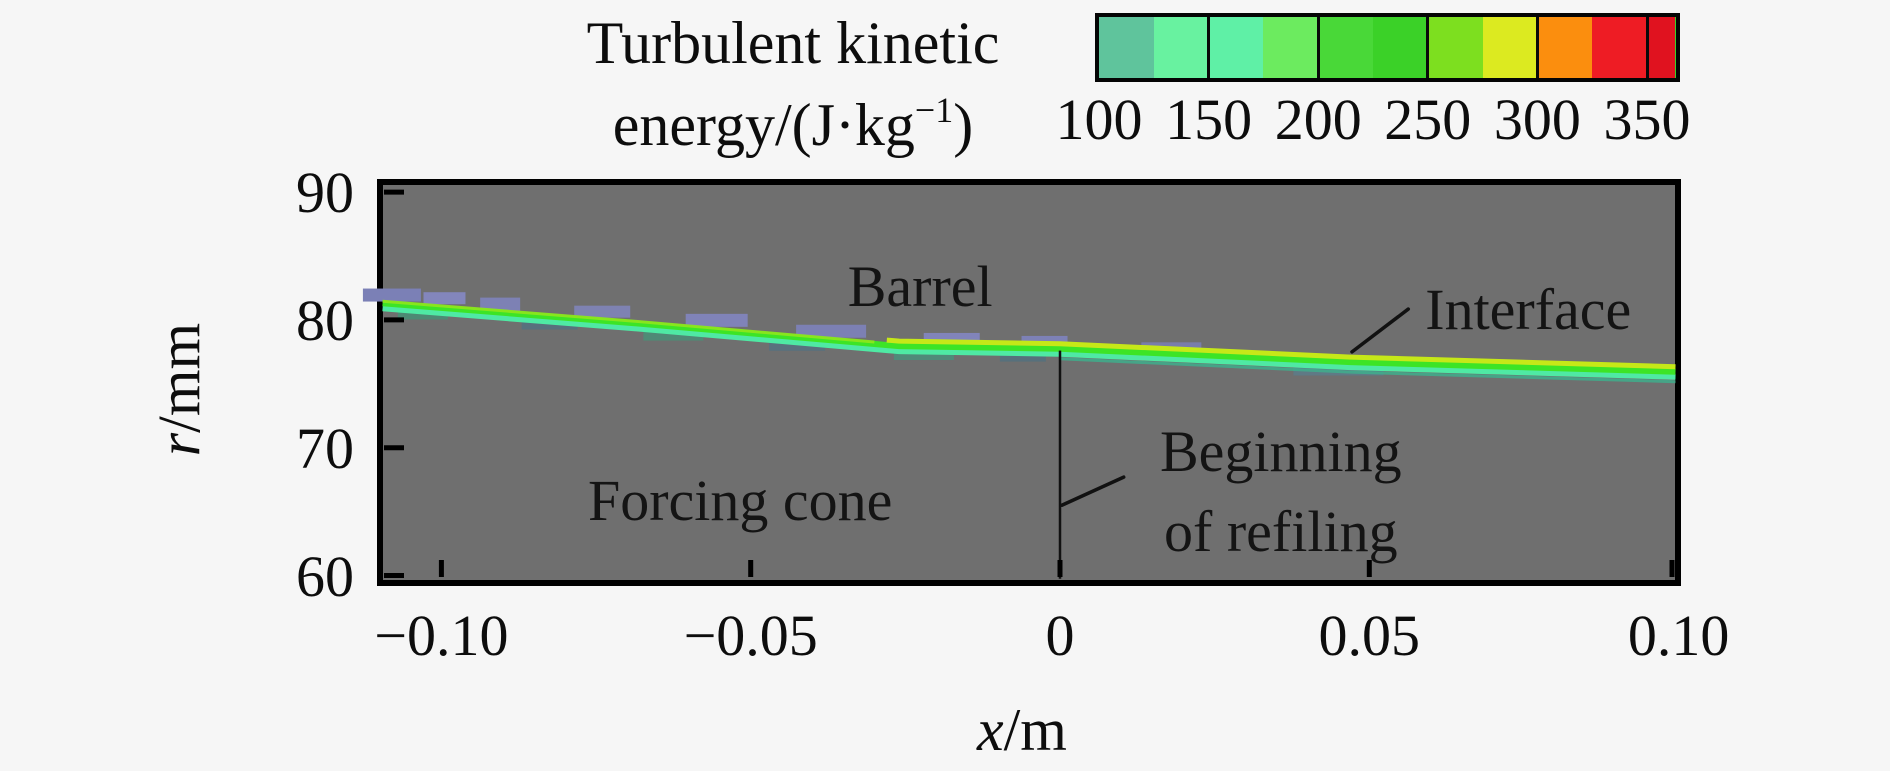  I want to click on annotation-forcing-cone: Forcing cone, so click(740, 501).